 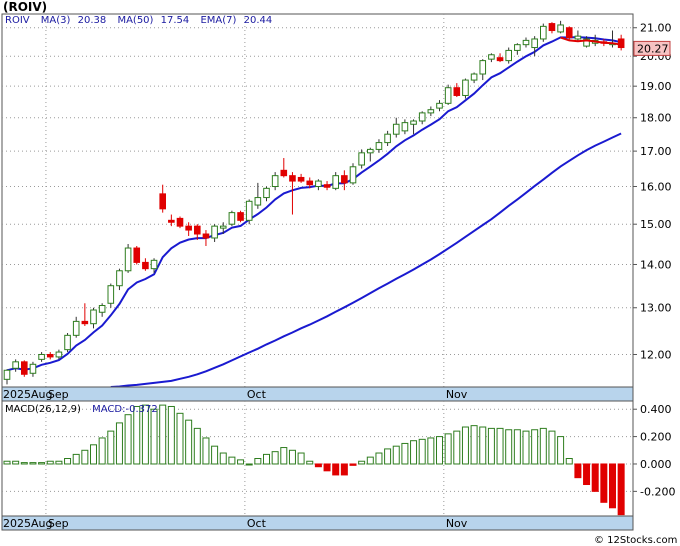 I want to click on price-tick-label: 17.00, so click(x=656, y=151).